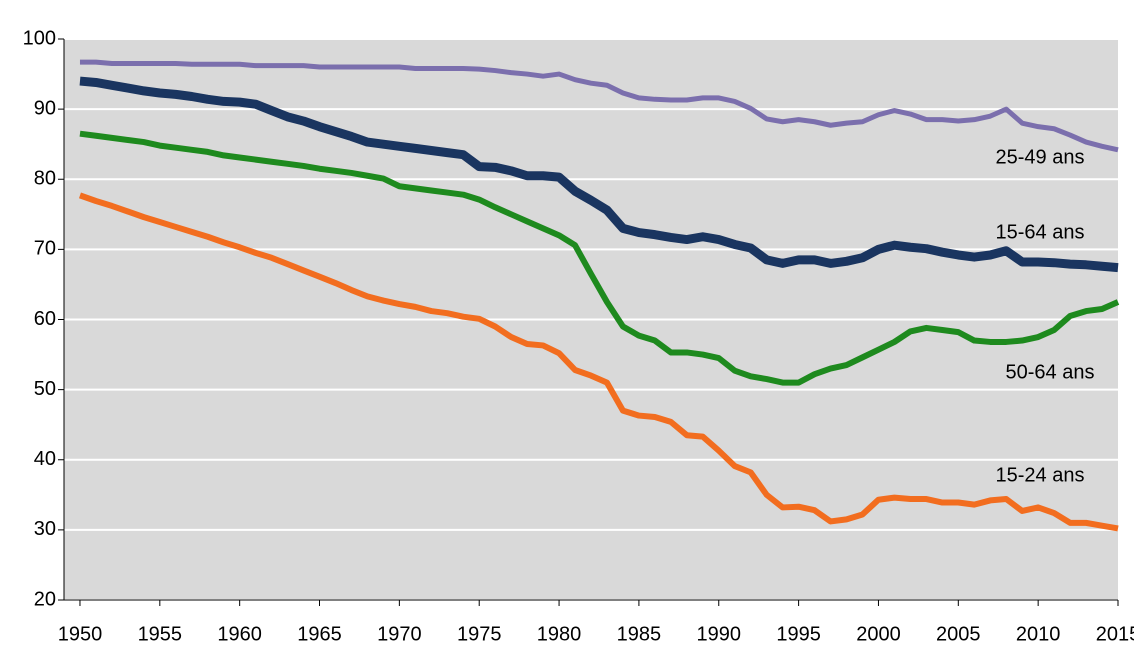 Image resolution: width=1134 pixels, height=659 pixels. What do you see at coordinates (45, 179) in the screenshot?
I see `y-tick-label: 80` at bounding box center [45, 179].